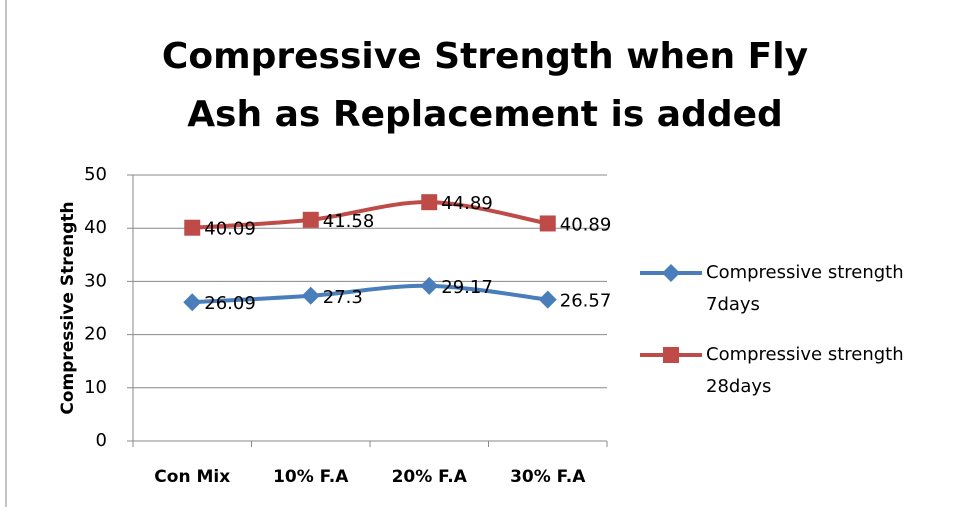  Describe the element at coordinates (467, 287) in the screenshot. I see `data-label: 29.17` at that location.